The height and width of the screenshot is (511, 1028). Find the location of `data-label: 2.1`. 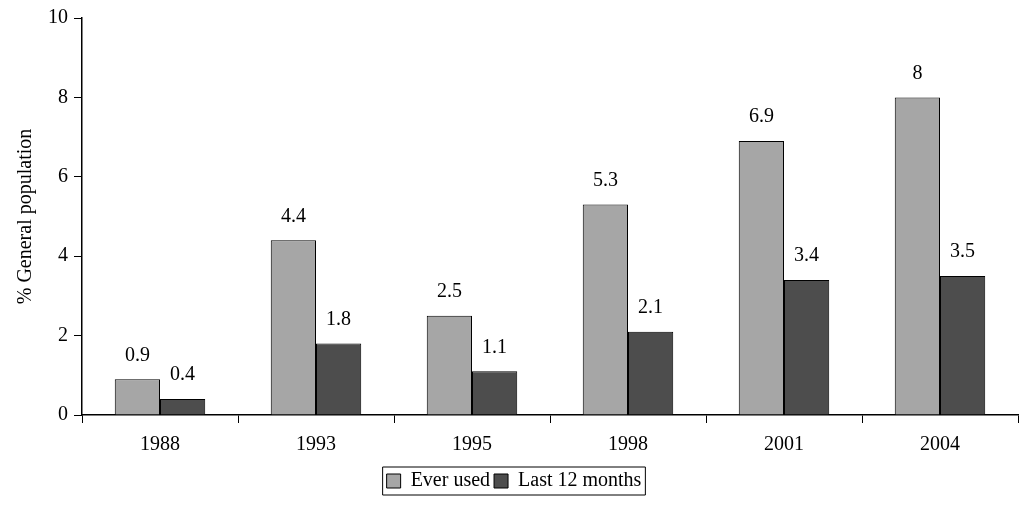

data-label: 2.1 is located at coordinates (651, 305).